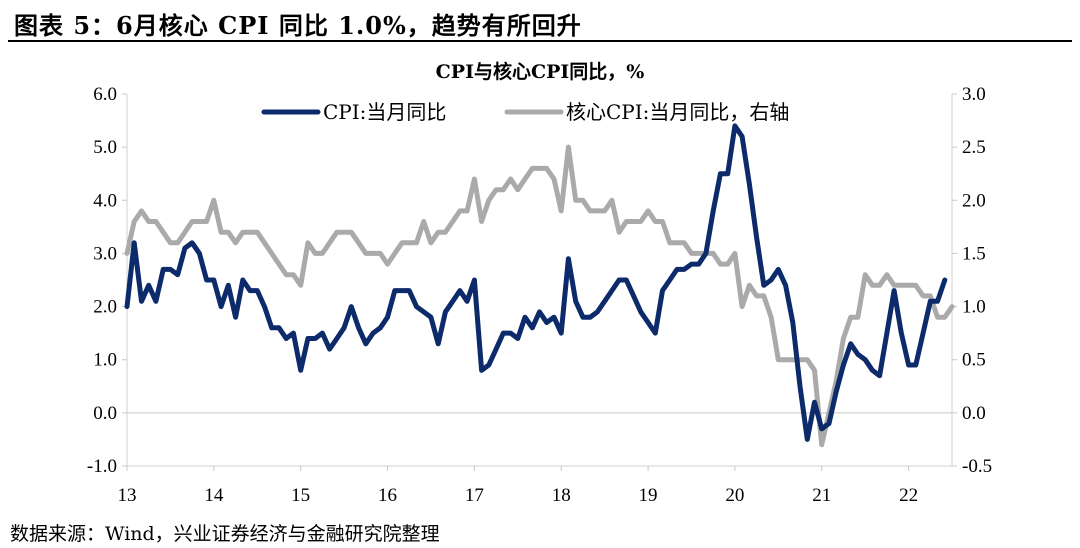 This screenshot has width=1080, height=548. I want to click on figure-title: 图表 5：6月核心 CPI 同比 1.0%，趋势有所回升, so click(298, 25).